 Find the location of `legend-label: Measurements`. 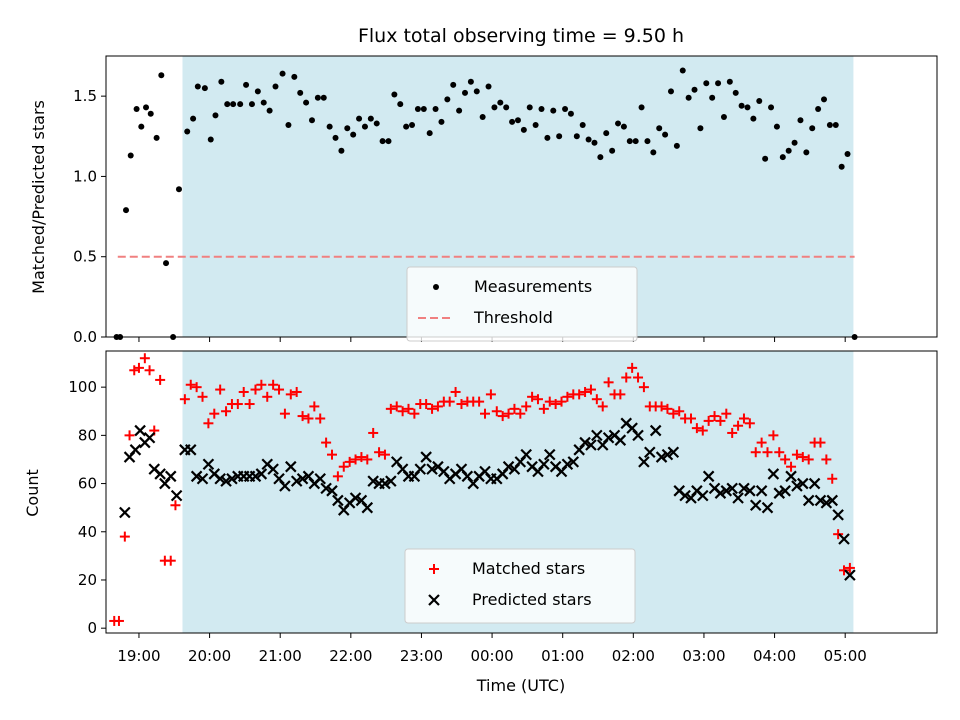

legend-label: Measurements is located at coordinates (533, 286).